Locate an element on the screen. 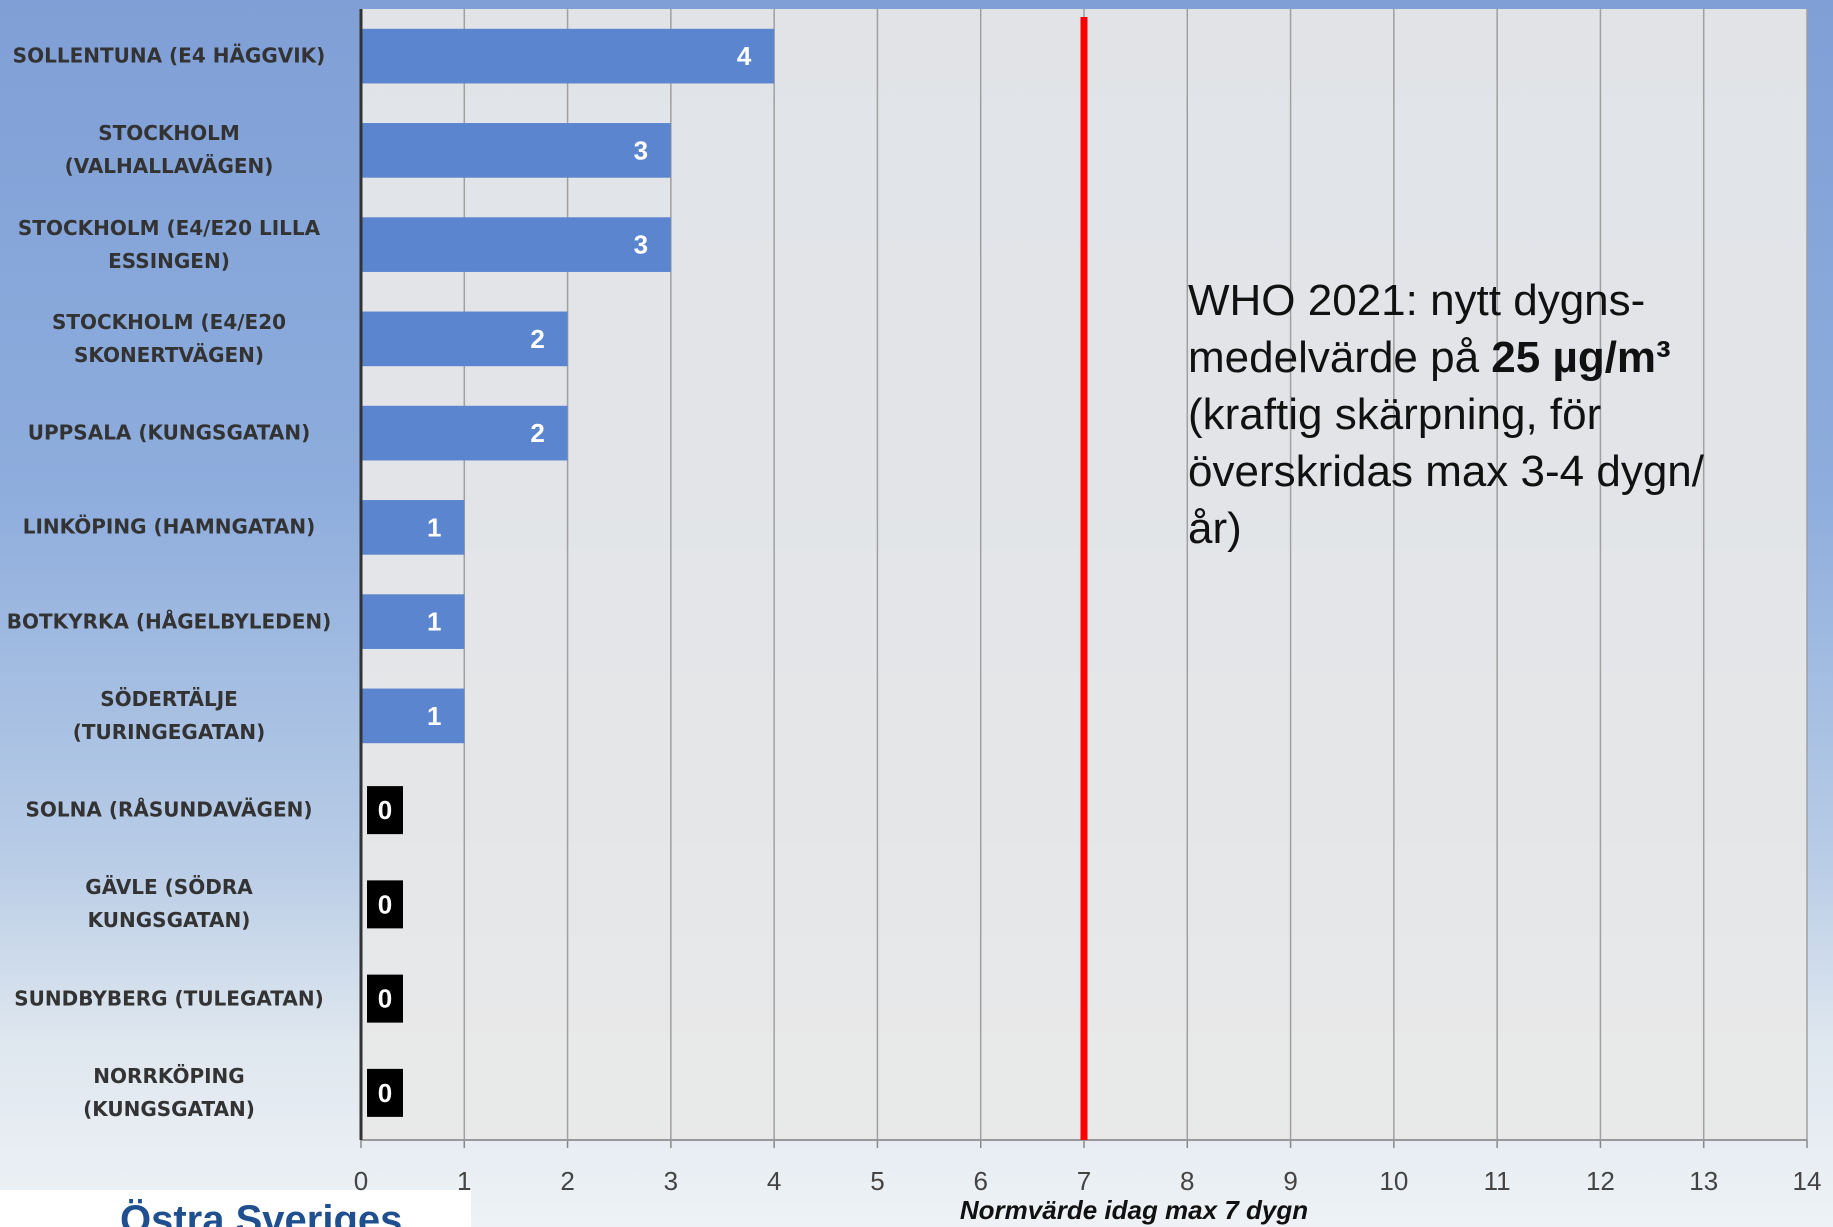  x-tick-label: 9 is located at coordinates (1290, 1181).